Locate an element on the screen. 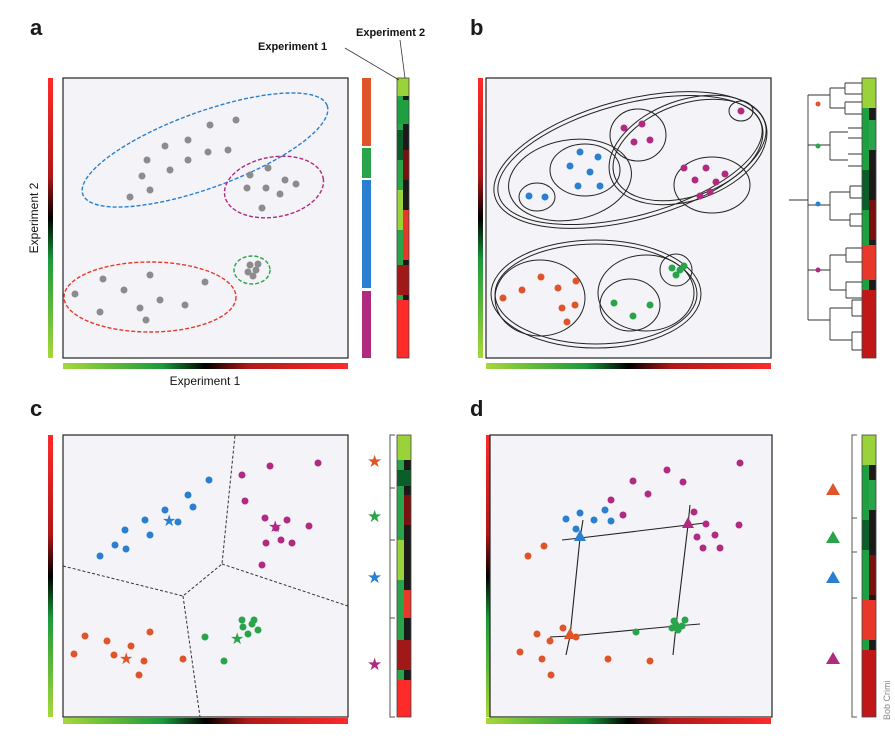  panel-c-legend-star-green: ★ is located at coordinates (374, 516).